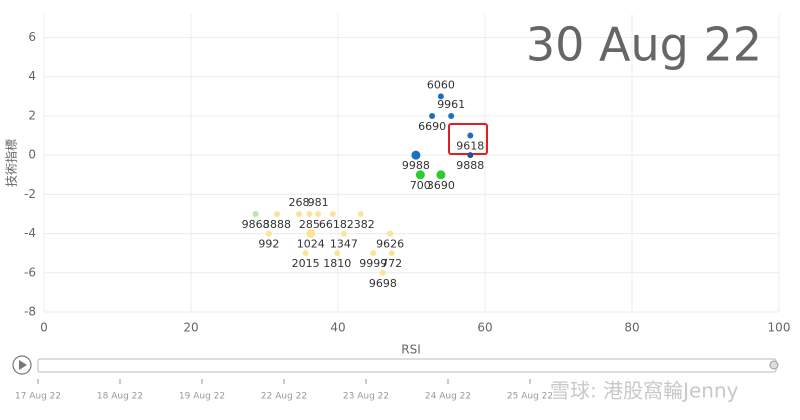 The width and height of the screenshot is (800, 420). What do you see at coordinates (361, 224) in the screenshot?
I see `point-label: 2382` at bounding box center [361, 224].